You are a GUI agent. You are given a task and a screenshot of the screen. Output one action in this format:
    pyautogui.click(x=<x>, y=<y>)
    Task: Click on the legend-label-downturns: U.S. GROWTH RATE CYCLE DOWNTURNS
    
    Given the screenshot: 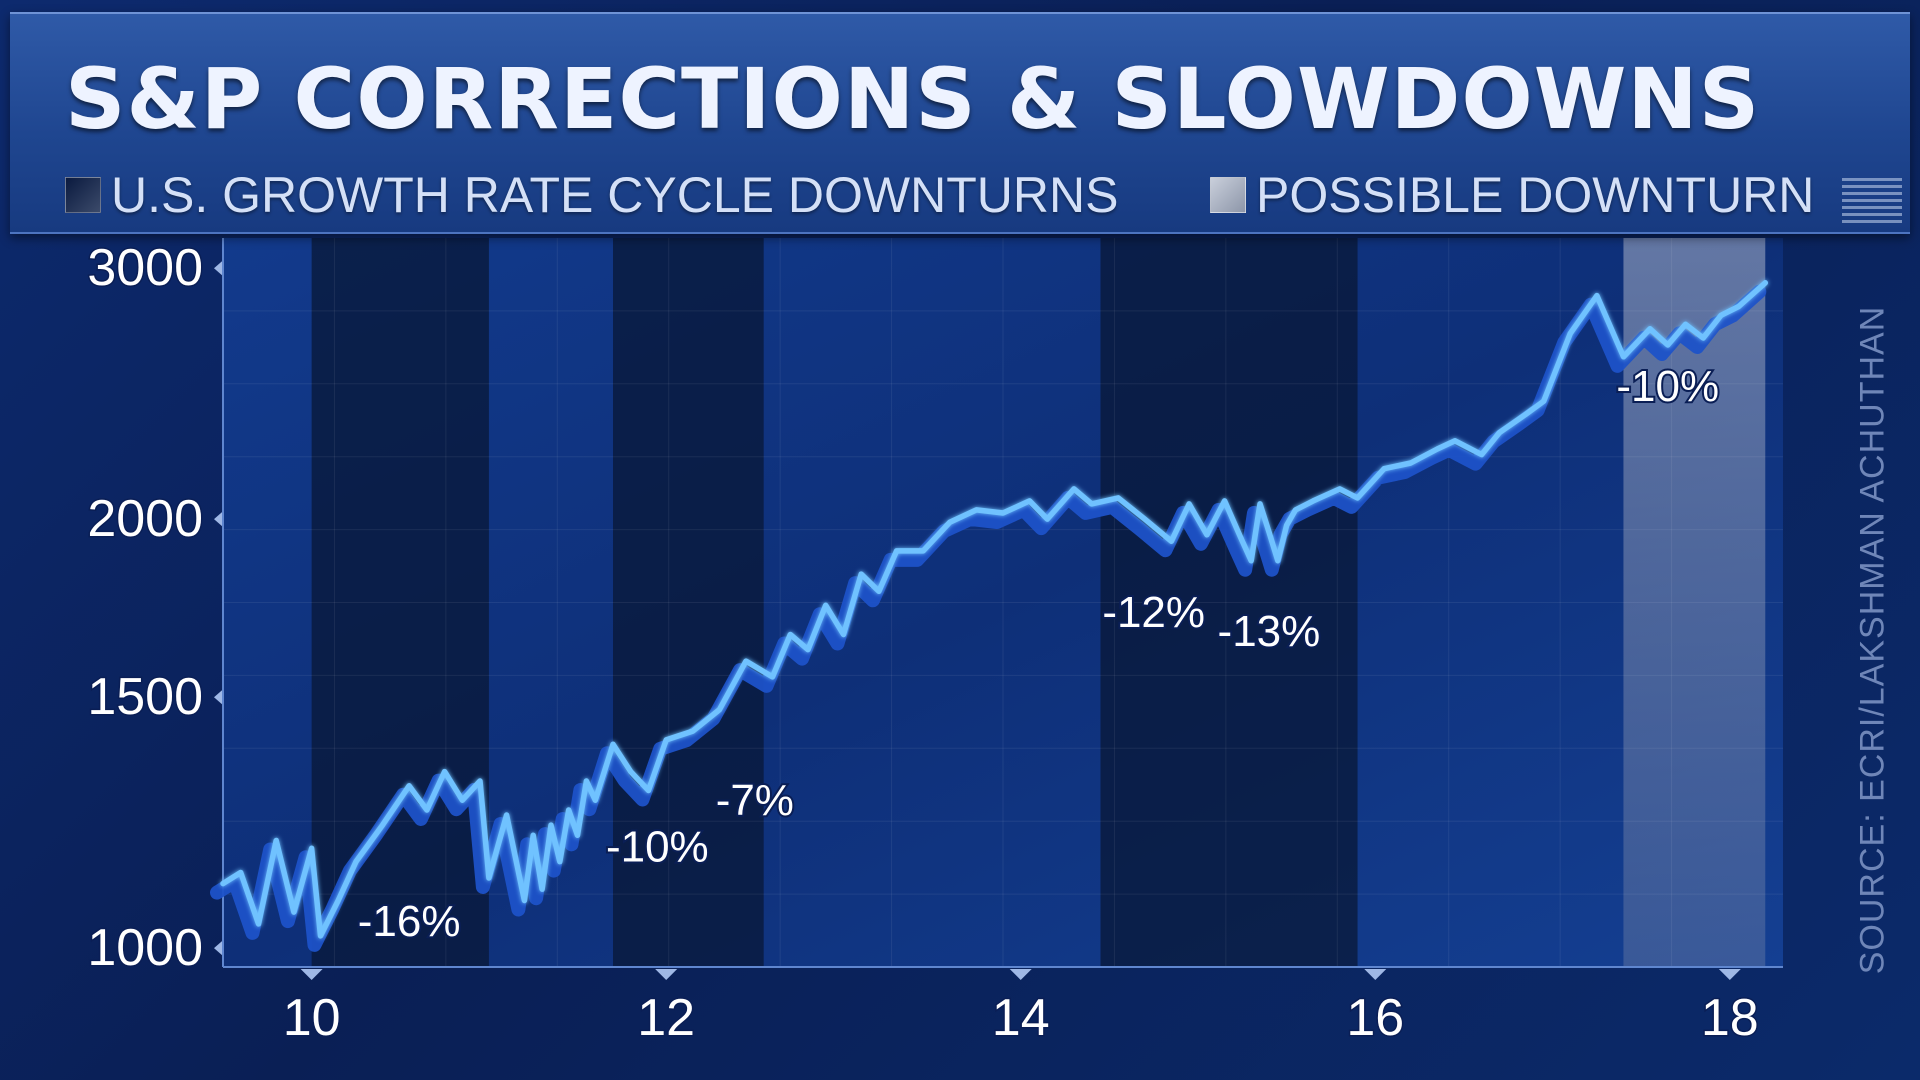 What is the action you would take?
    pyautogui.click(x=615, y=195)
    